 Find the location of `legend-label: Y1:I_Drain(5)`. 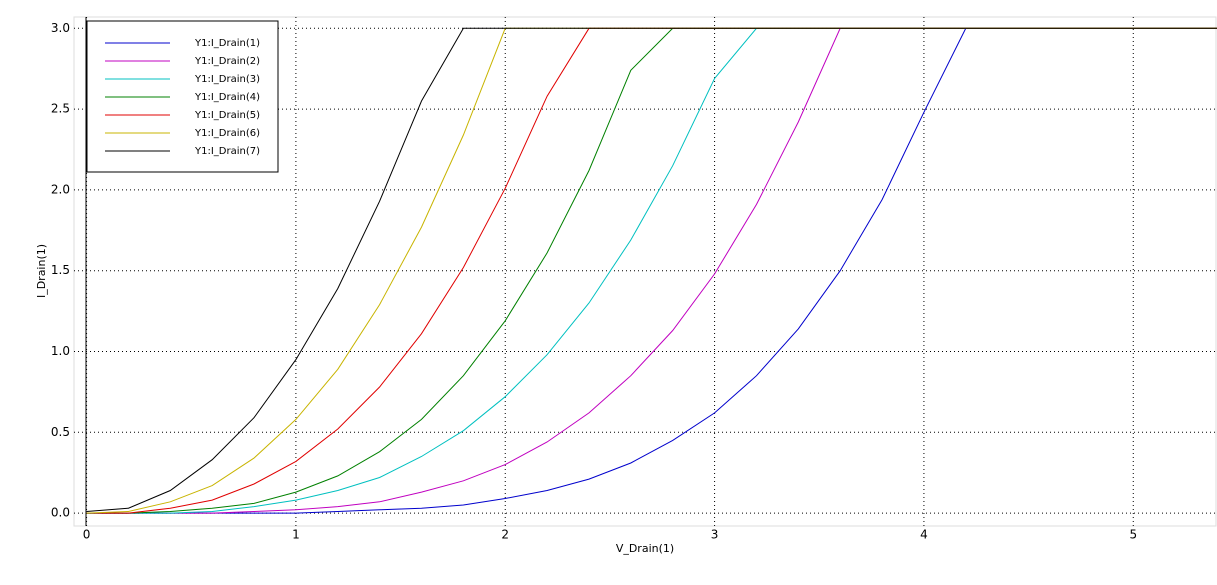

legend-label: Y1:I_Drain(5) is located at coordinates (227, 115).